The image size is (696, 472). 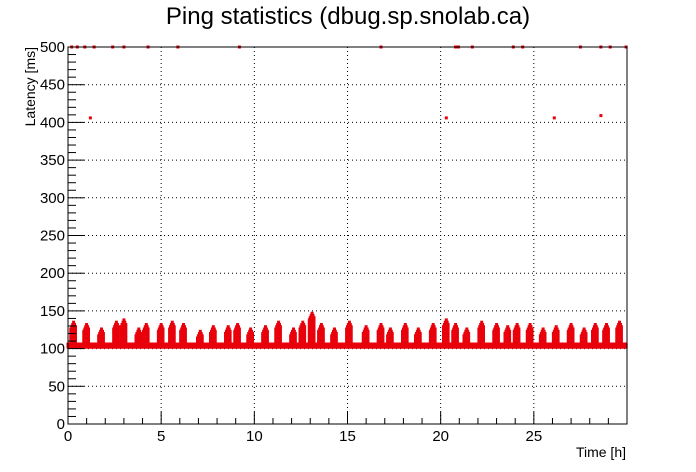 I want to click on y-tick-label: 100, so click(x=52, y=349).